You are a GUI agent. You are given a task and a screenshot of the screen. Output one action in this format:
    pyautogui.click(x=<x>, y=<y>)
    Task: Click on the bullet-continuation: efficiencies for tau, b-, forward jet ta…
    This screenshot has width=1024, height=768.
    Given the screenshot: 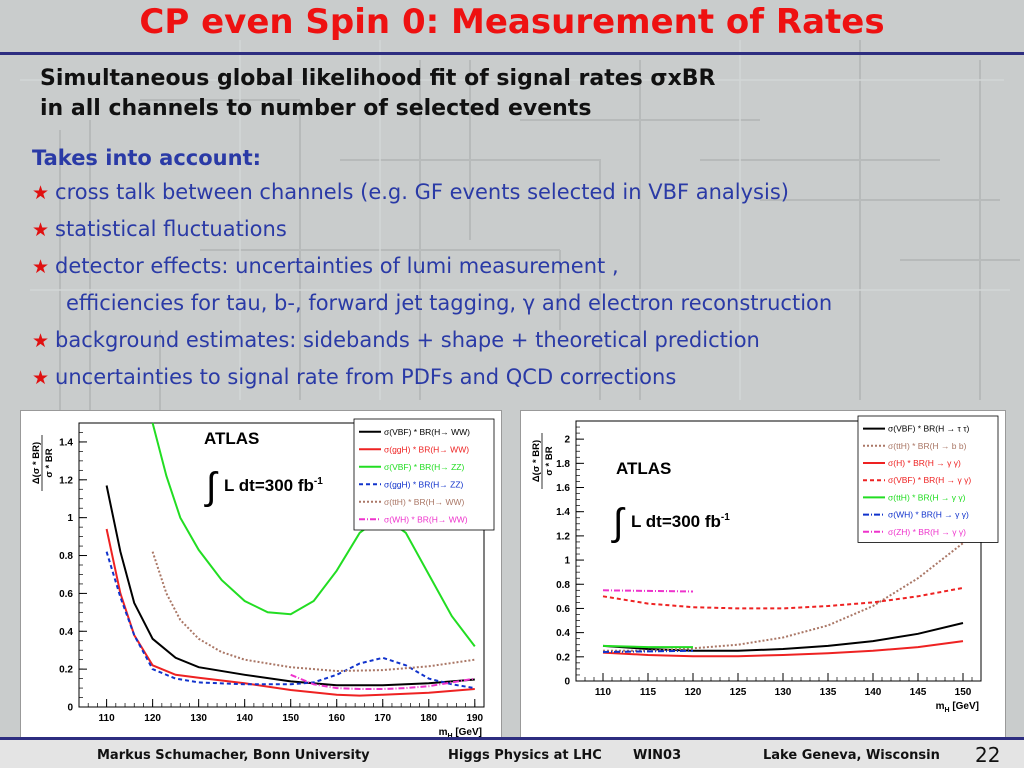 What is the action you would take?
    pyautogui.click(x=527, y=303)
    